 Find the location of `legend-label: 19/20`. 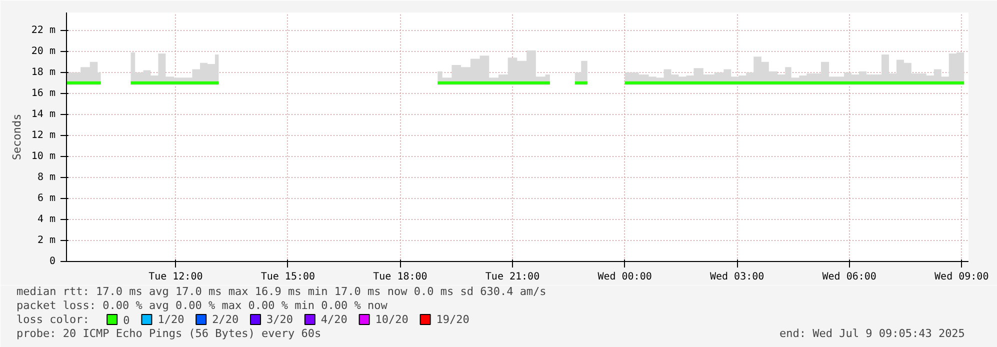

legend-label: 19/20 is located at coordinates (453, 319).